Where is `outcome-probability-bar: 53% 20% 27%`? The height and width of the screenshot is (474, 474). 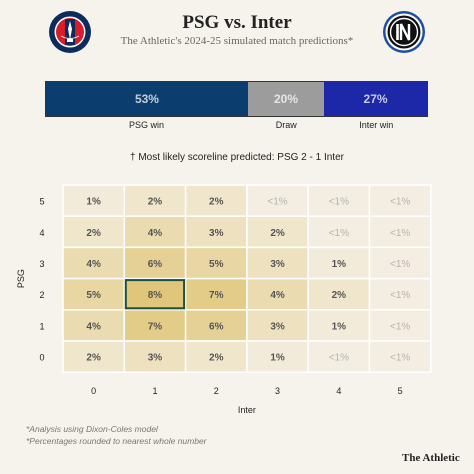
outcome-probability-bar: 53% 20% 27% is located at coordinates (236, 99).